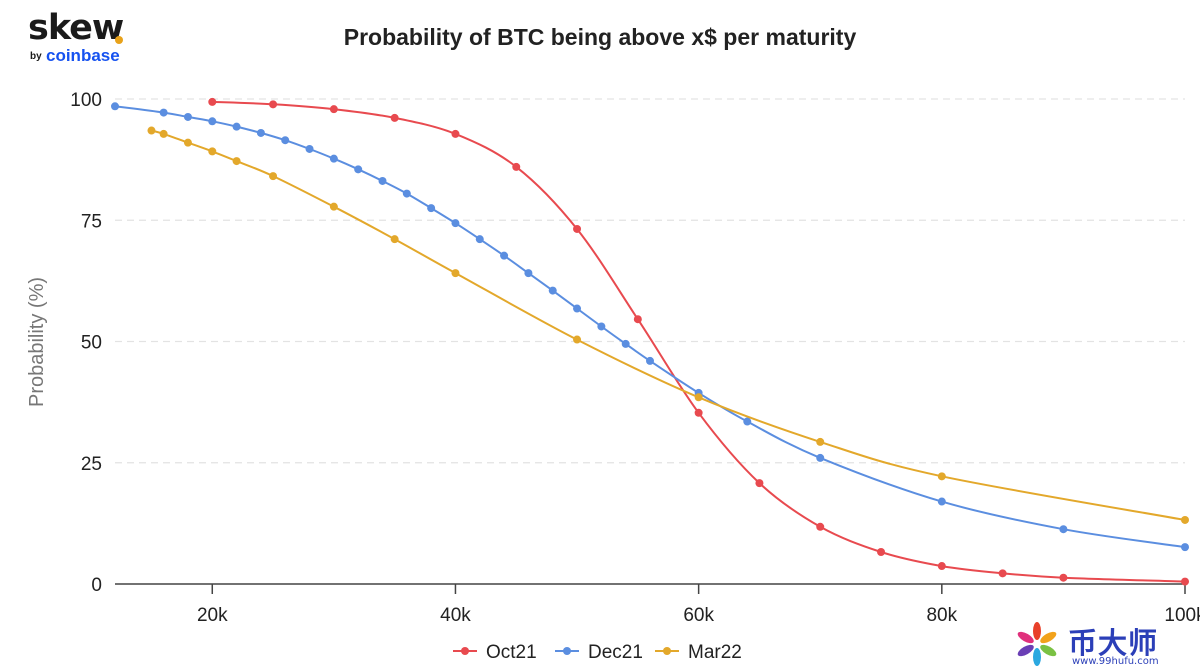 This screenshot has width=1200, height=670. I want to click on x-tick-label: 40k, so click(455, 615).